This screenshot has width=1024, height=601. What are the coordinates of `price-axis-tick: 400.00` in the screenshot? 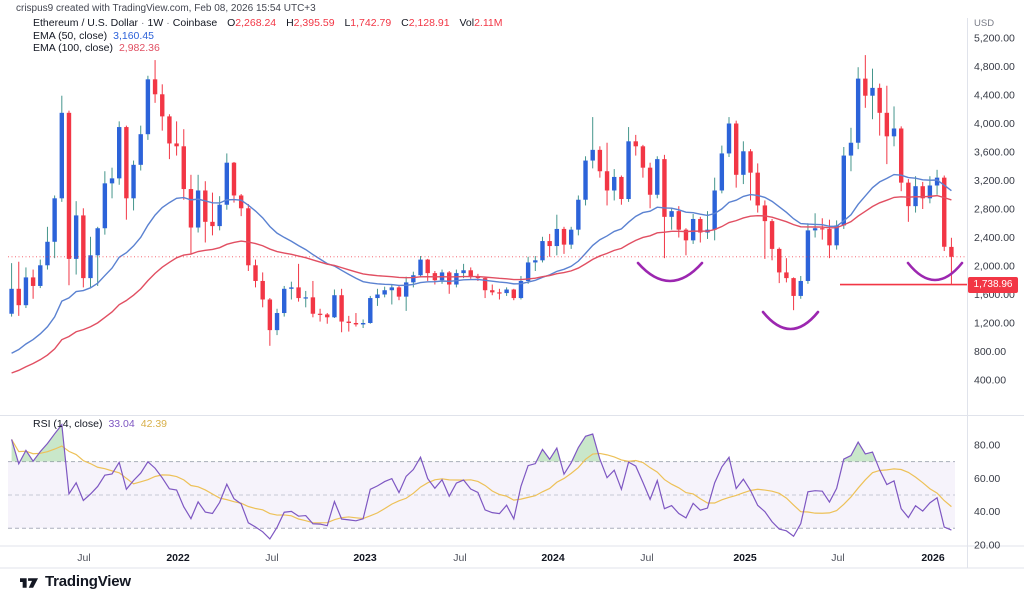 It's located at (990, 381).